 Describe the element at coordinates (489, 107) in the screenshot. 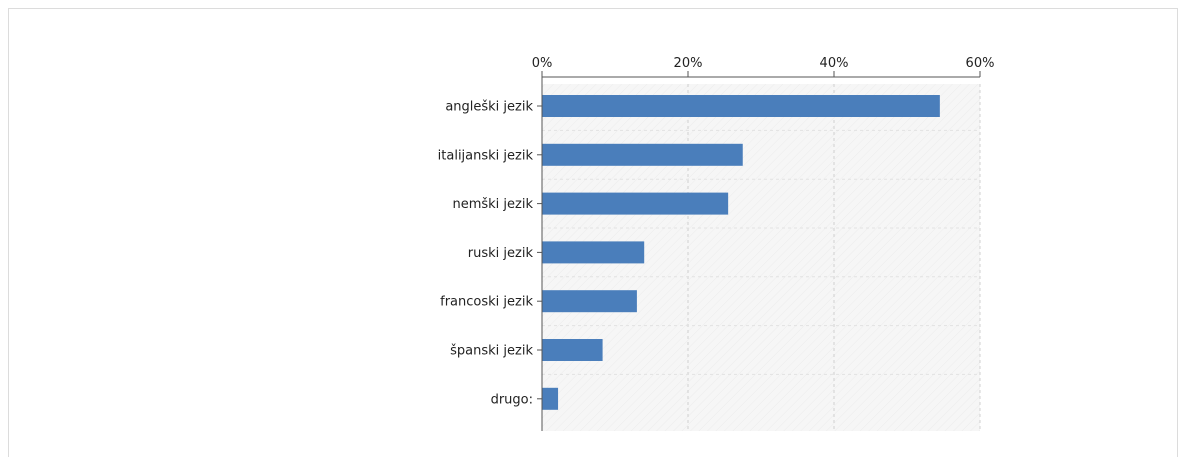

I see `category-label: angleški jezik` at that location.